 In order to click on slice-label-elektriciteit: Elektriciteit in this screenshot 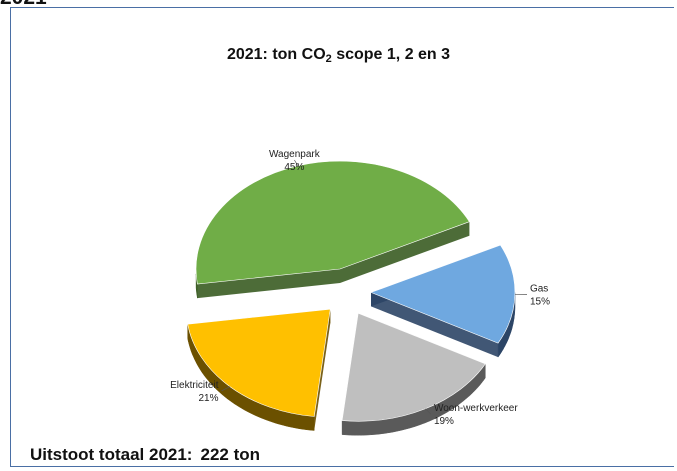, I will do `click(194, 385)`.